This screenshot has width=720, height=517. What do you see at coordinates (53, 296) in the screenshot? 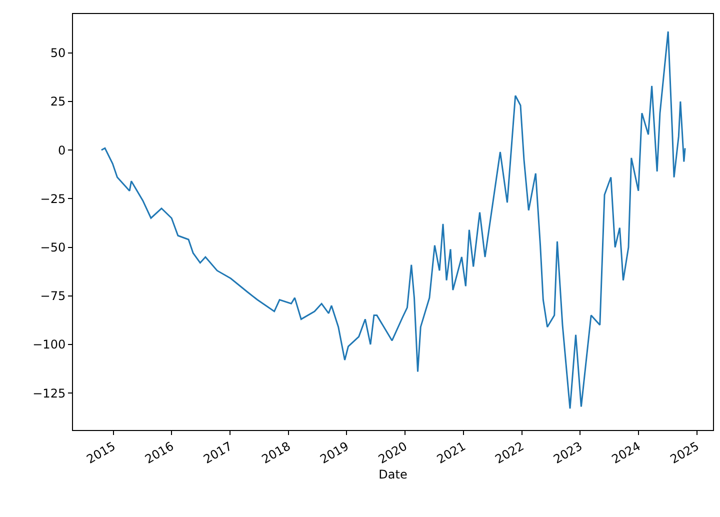
I see `y-tick-label: −75` at bounding box center [53, 296].